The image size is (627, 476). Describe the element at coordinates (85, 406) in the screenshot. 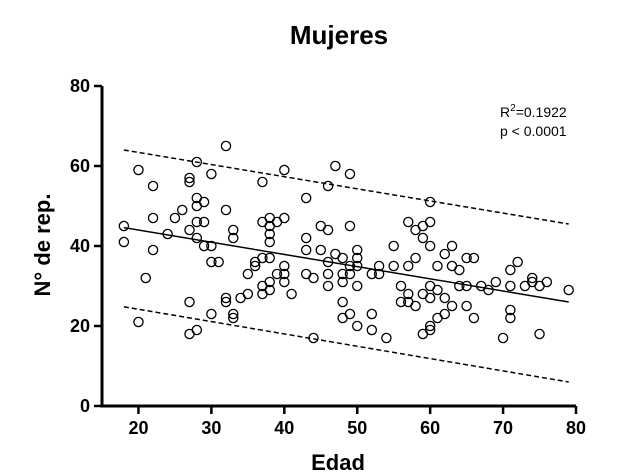

I see `y-tick-label: 0` at that location.